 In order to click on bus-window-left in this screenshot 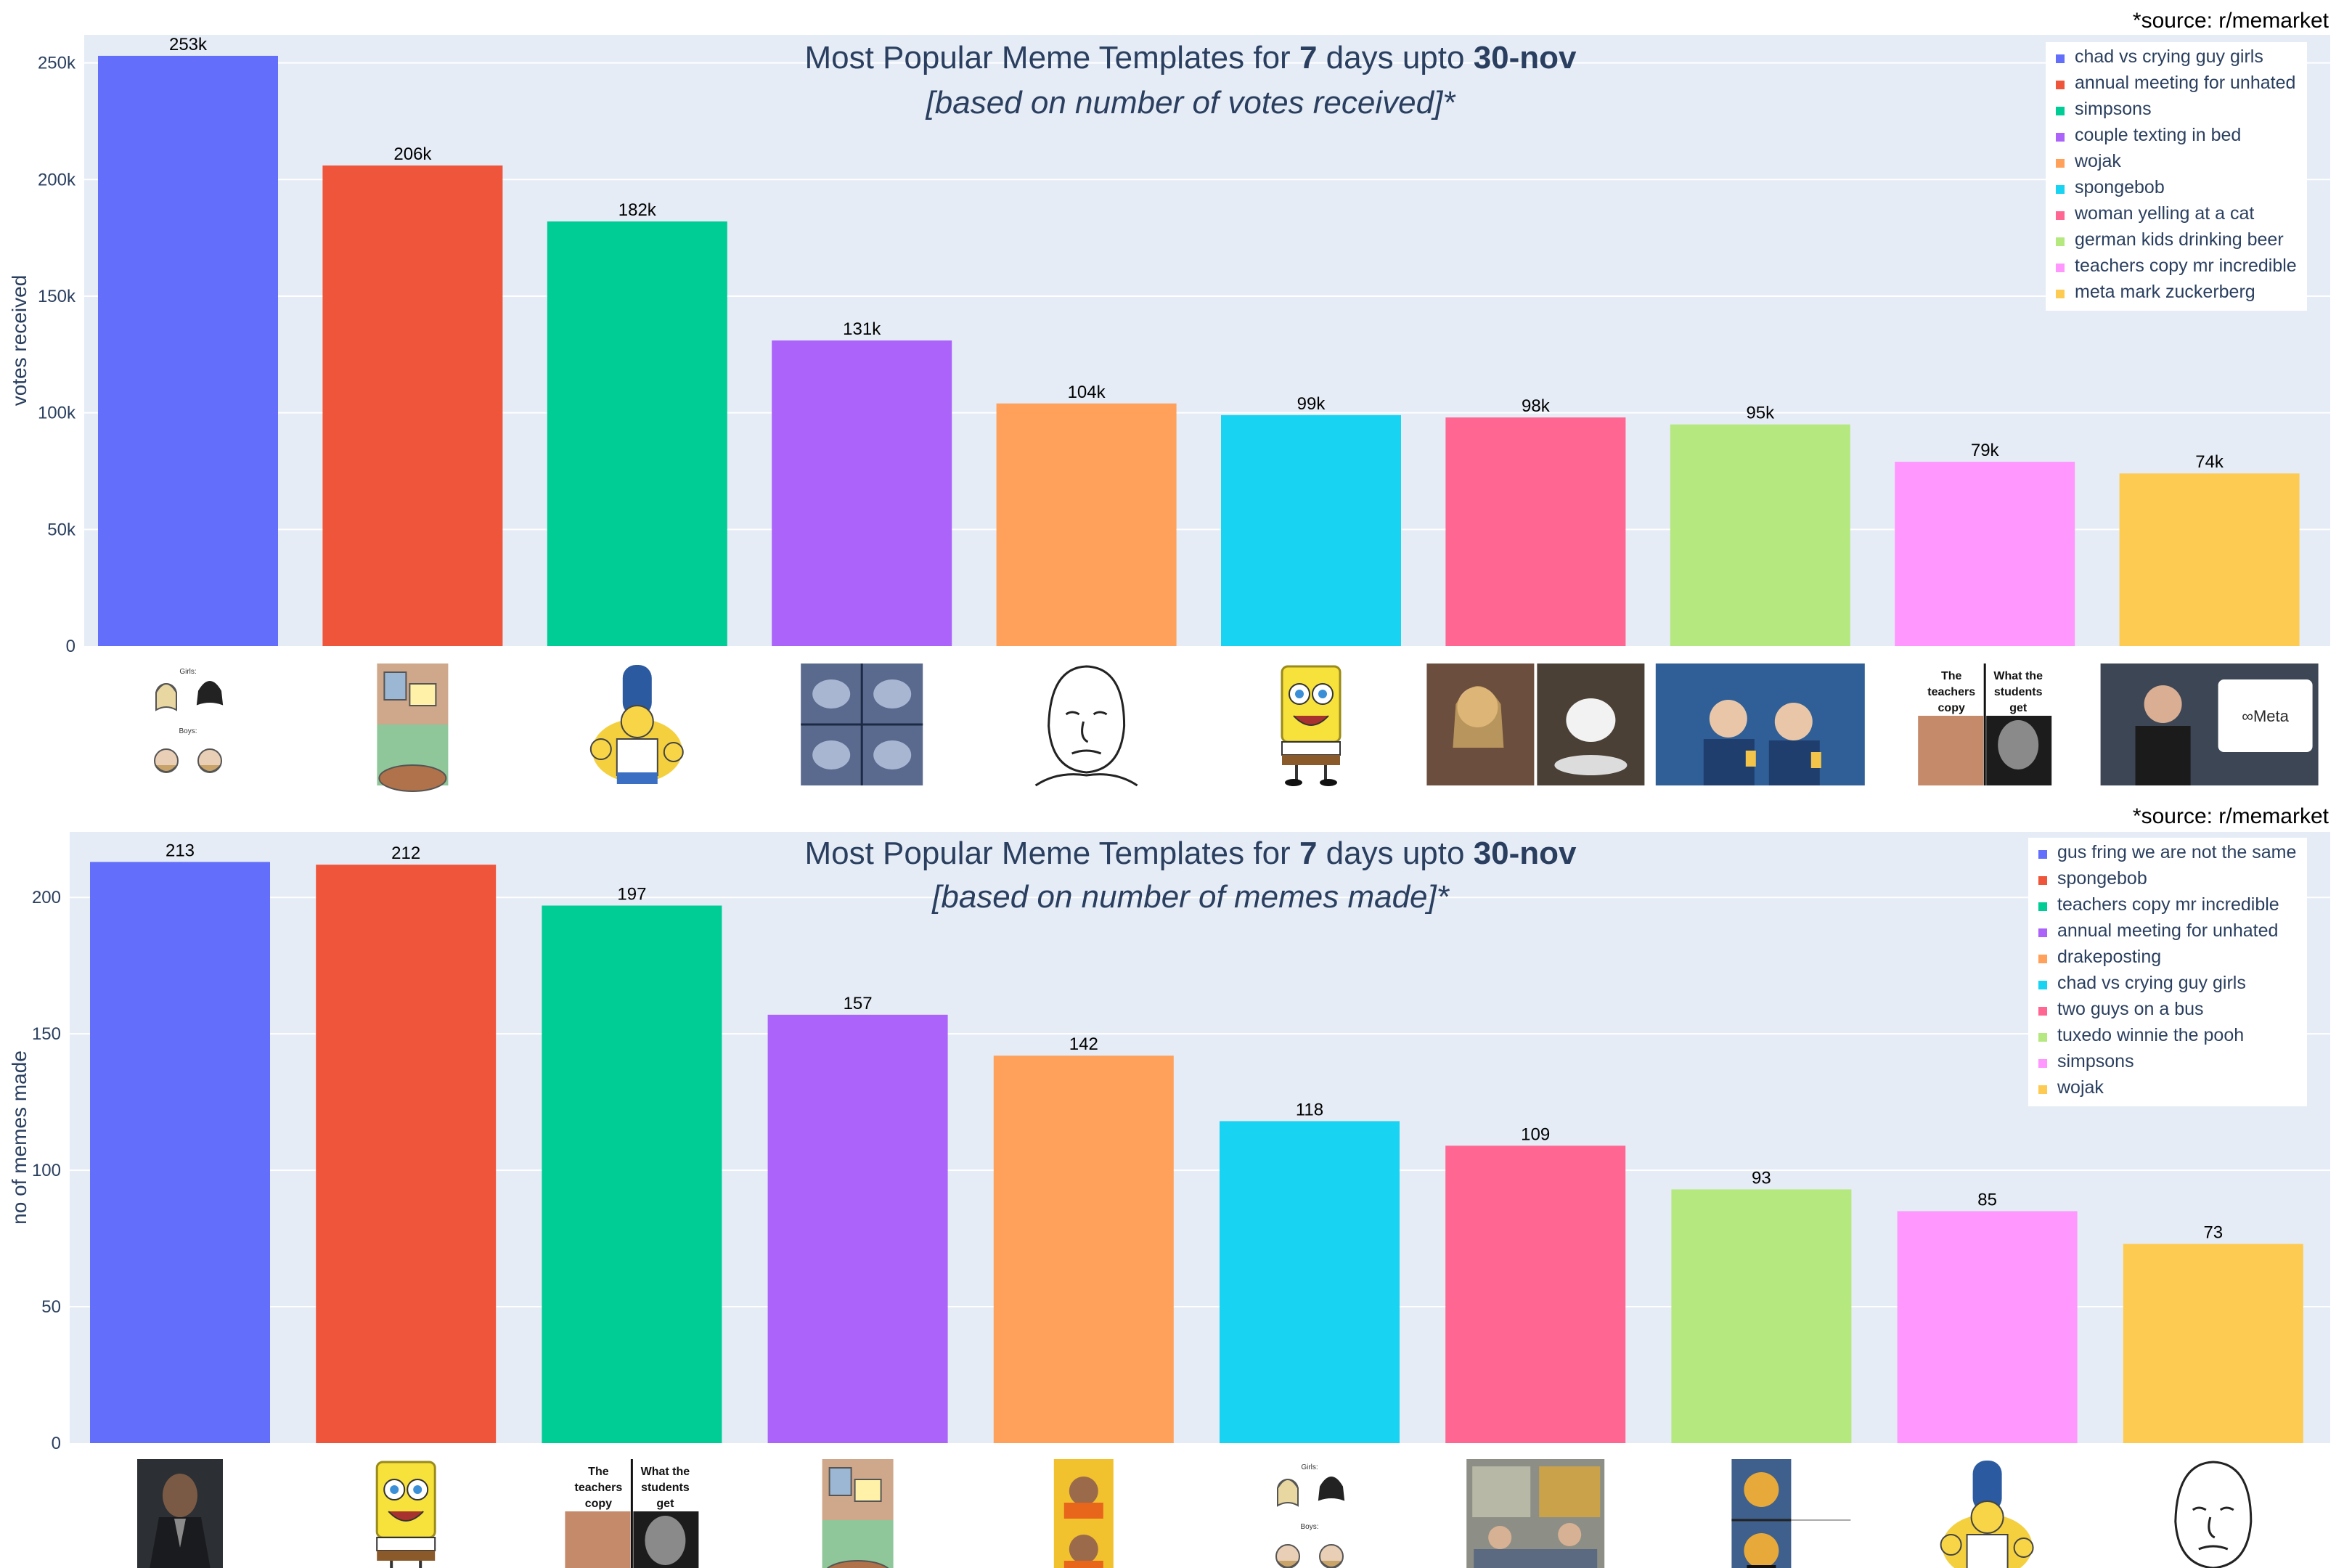, I will do `click(1502, 1491)`.